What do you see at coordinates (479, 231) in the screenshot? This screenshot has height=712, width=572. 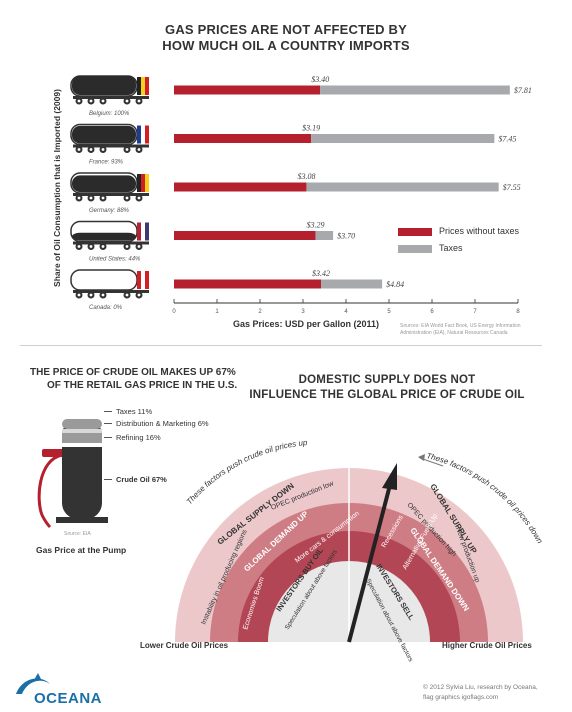 I see `legend-label-prices: Prices without taxes` at bounding box center [479, 231].